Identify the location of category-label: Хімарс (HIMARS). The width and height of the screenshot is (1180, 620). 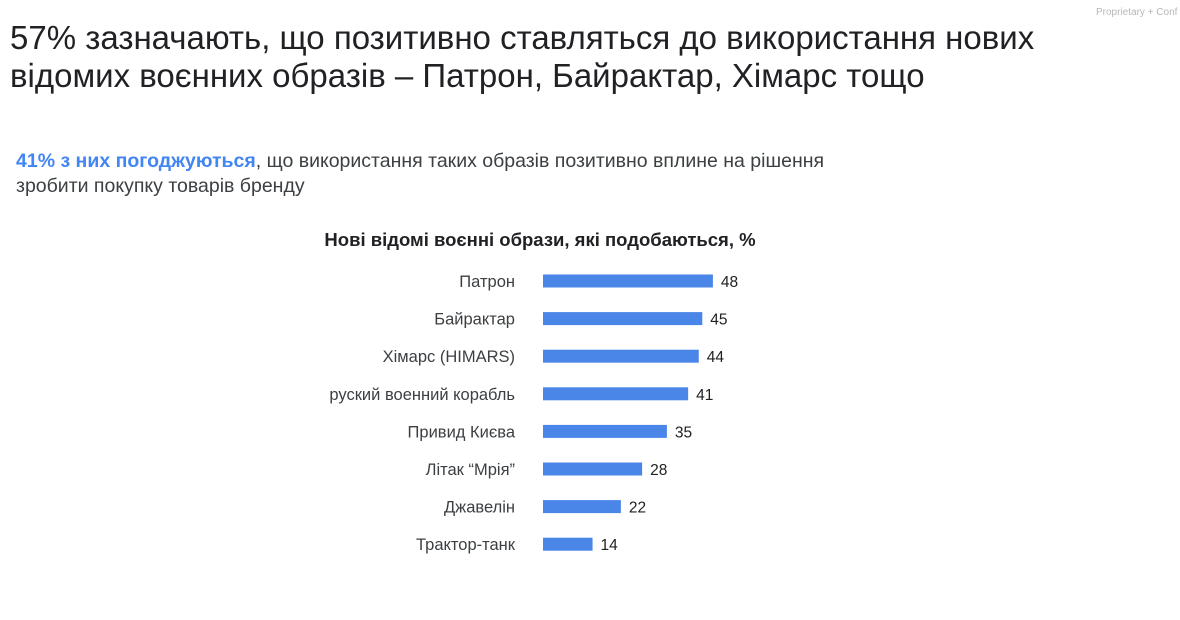
(449, 357).